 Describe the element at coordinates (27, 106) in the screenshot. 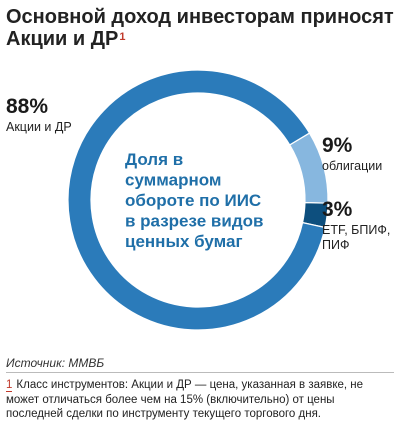

I see `slice-value-label: 88%` at that location.